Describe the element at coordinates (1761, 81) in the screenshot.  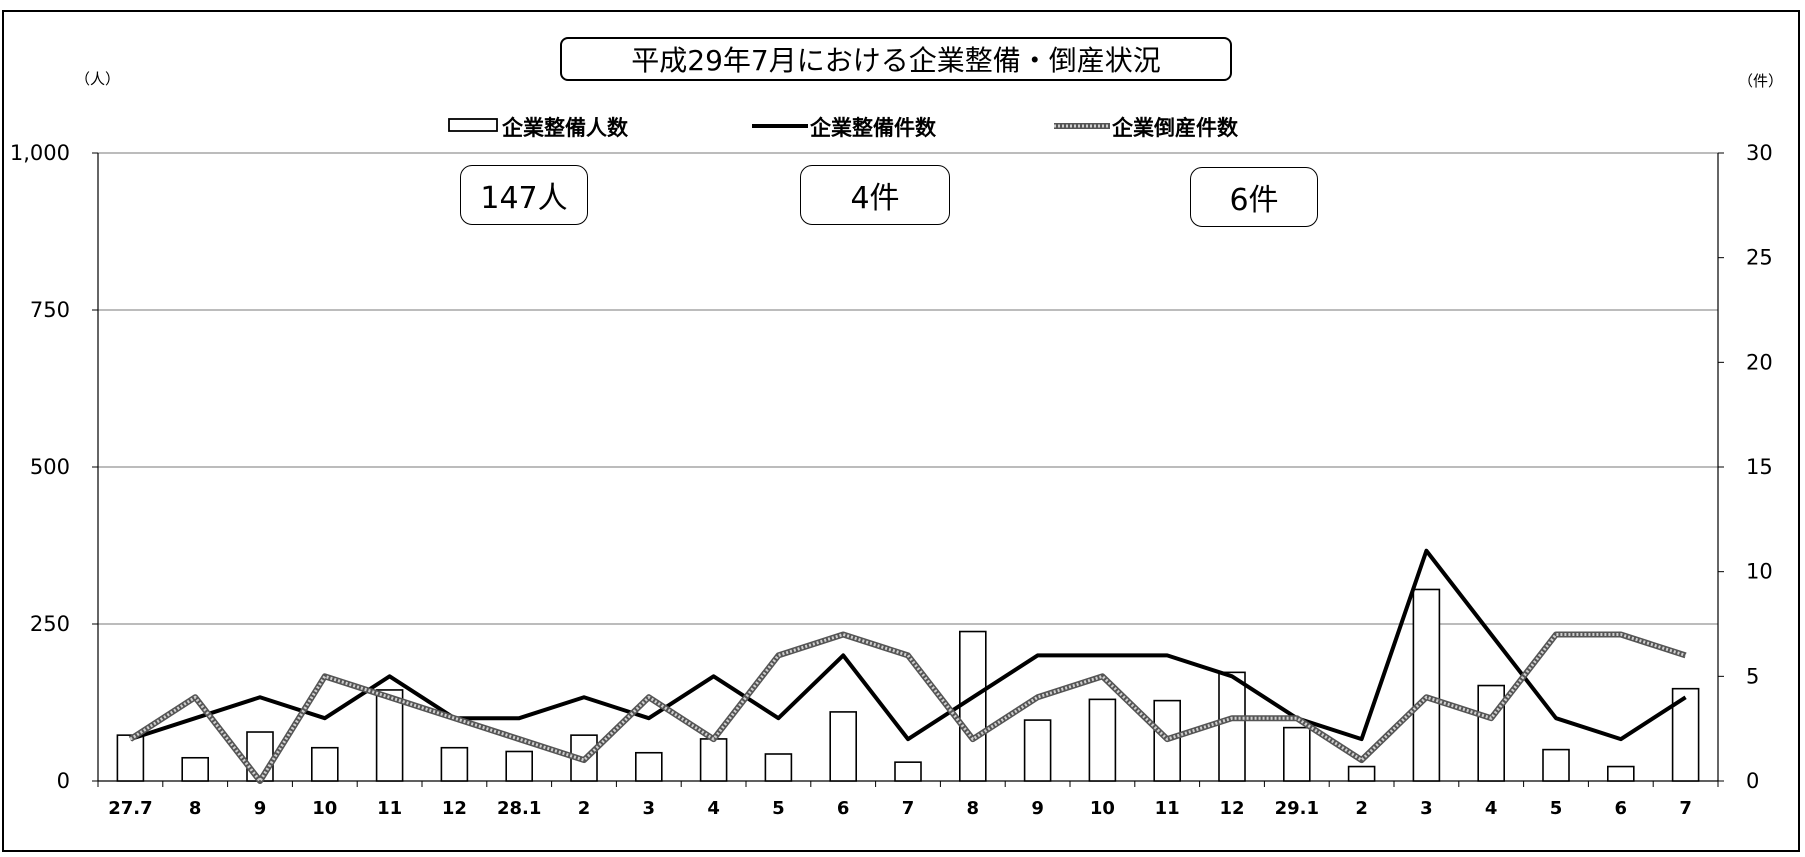
I see `right-axis-unit: （件）` at that location.